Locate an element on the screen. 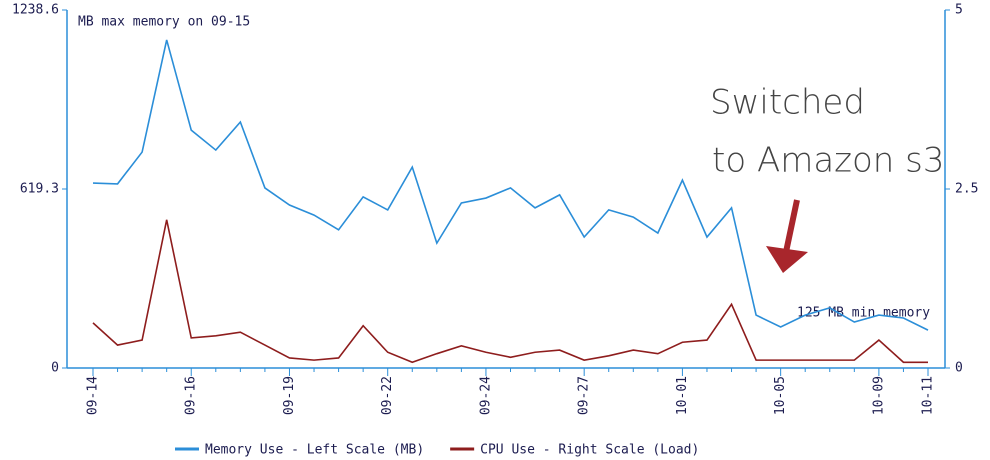 This screenshot has width=990, height=460. legend-label: Memory Use - Left Scale (MB) is located at coordinates (314, 450).